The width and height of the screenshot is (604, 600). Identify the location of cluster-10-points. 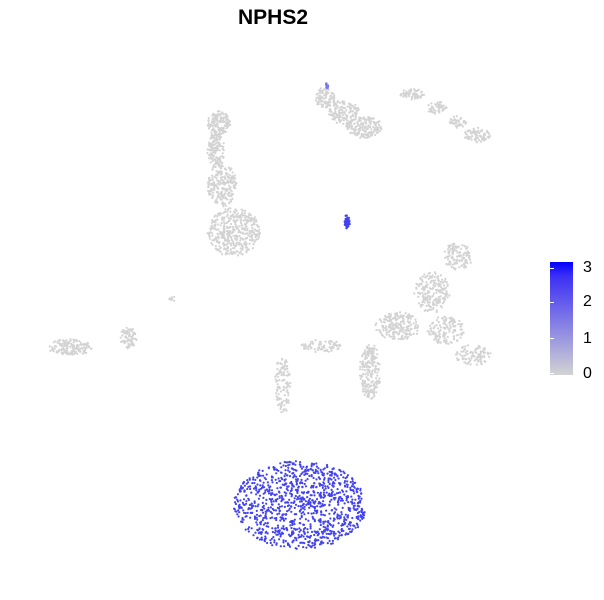
(347, 222).